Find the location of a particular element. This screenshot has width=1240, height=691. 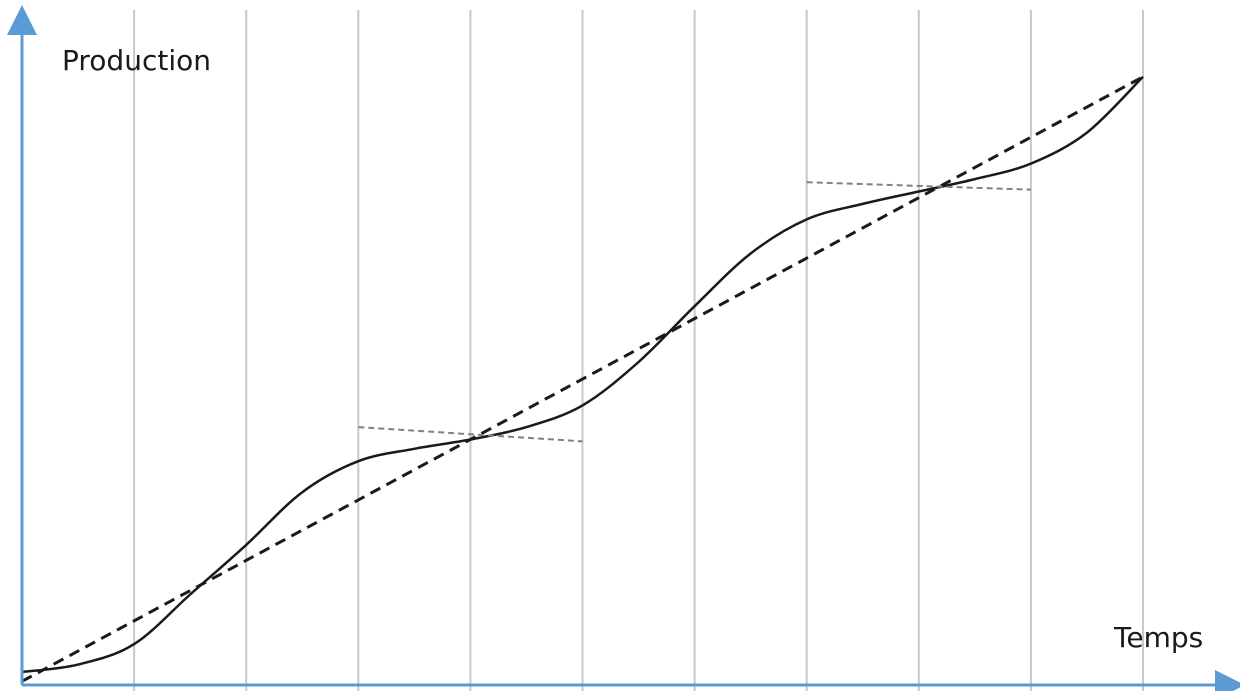

y-axis-label: Production is located at coordinates (136, 60).